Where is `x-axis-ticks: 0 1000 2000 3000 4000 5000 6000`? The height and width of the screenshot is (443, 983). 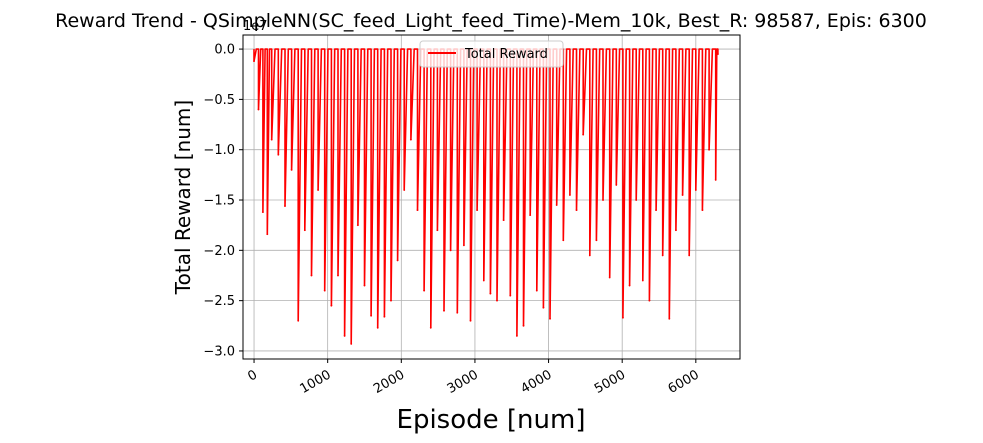
x-axis-ticks: 0 1000 2000 3000 4000 5000 6000 is located at coordinates (473, 378).